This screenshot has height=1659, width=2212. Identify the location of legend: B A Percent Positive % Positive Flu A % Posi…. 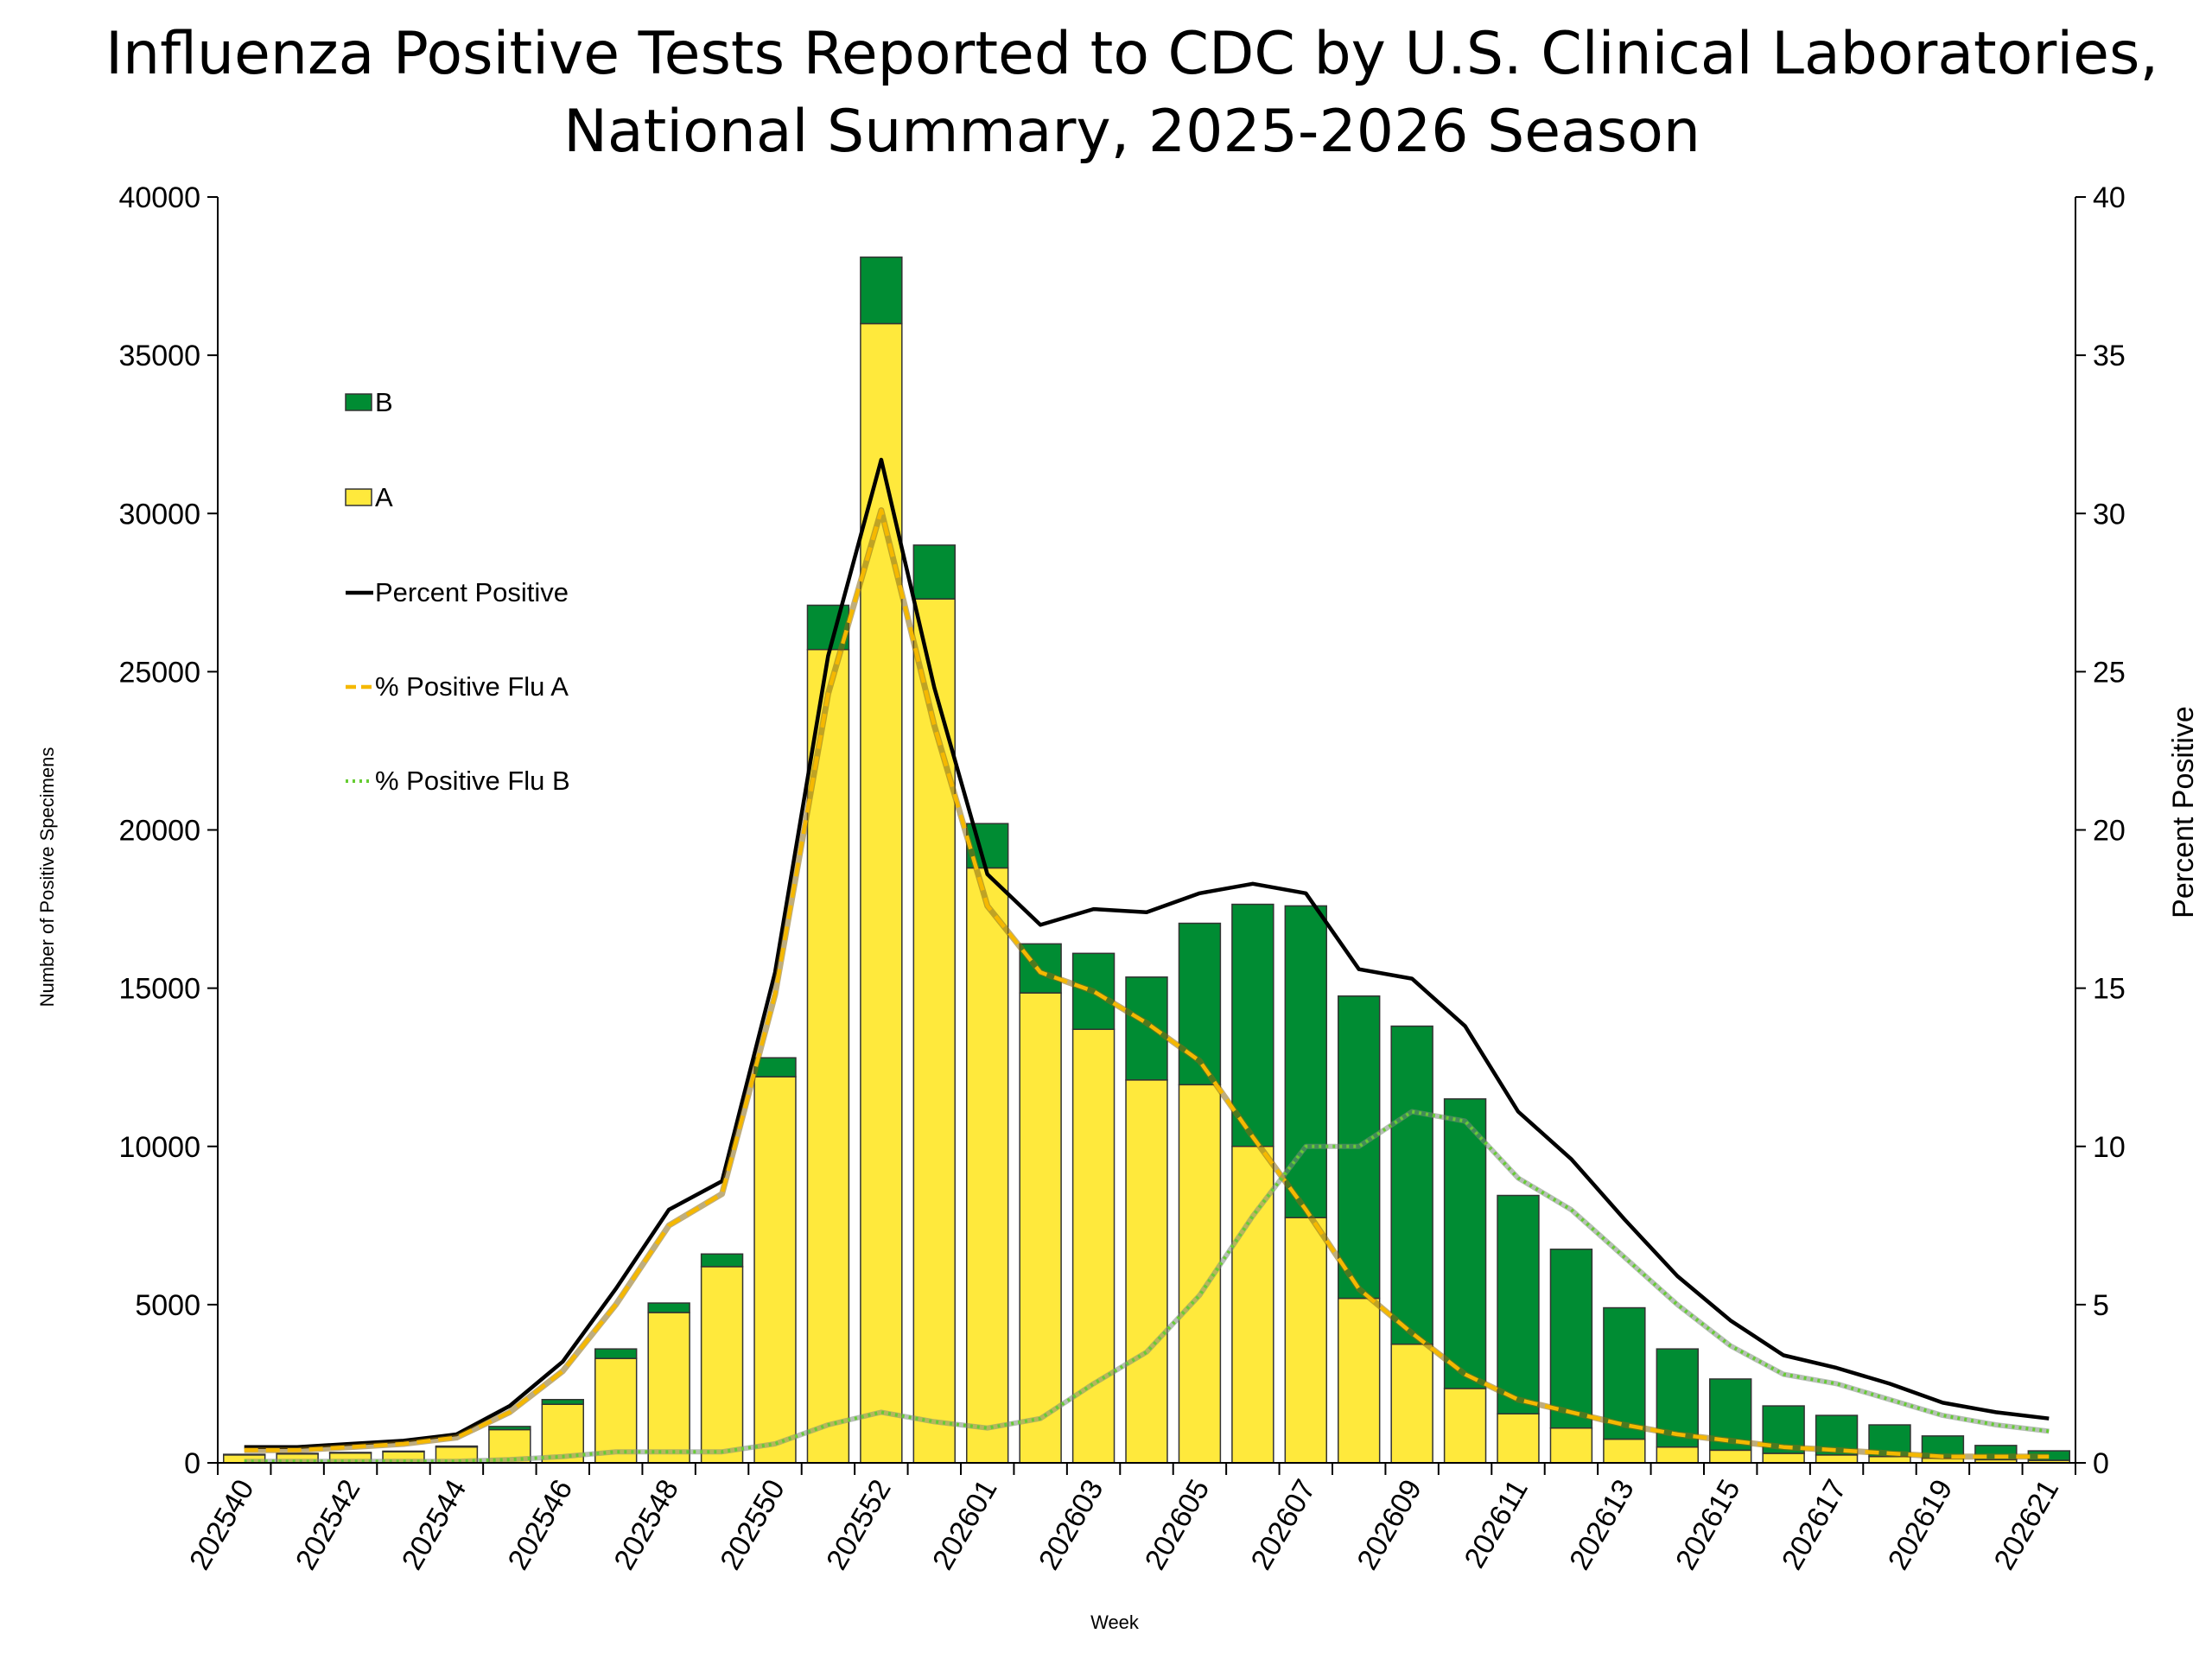
(457, 591).